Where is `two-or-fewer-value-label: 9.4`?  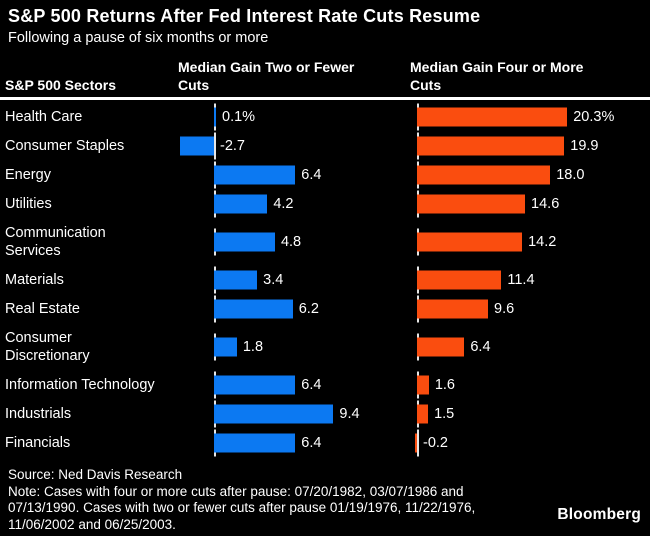
two-or-fewer-value-label: 9.4 is located at coordinates (349, 413).